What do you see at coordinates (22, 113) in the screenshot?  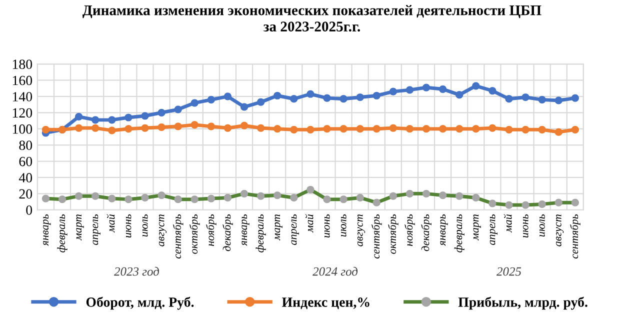 I see `y-tick-label: 120` at bounding box center [22, 113].